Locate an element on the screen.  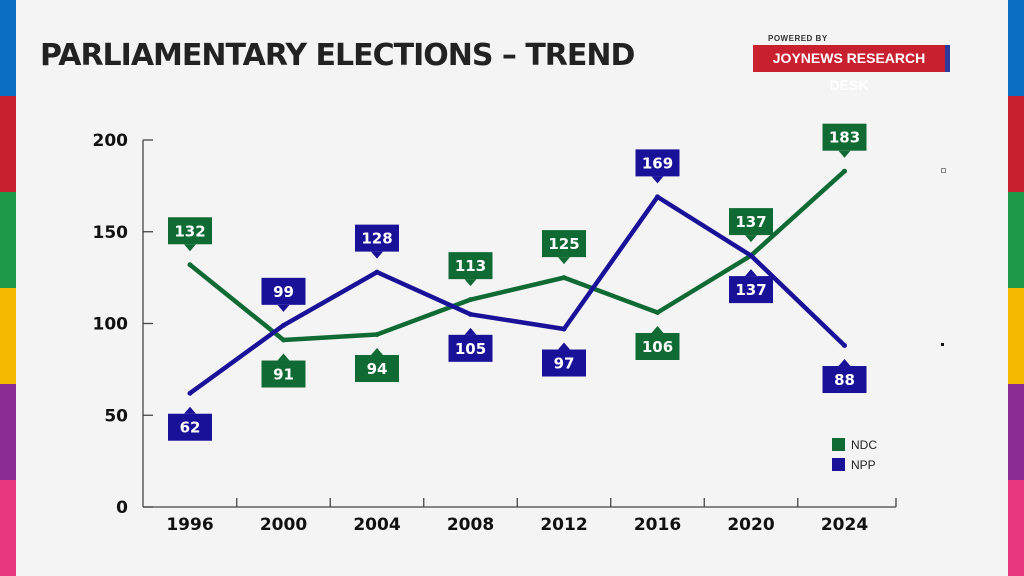
data-label-npp: 62 is located at coordinates (190, 423).